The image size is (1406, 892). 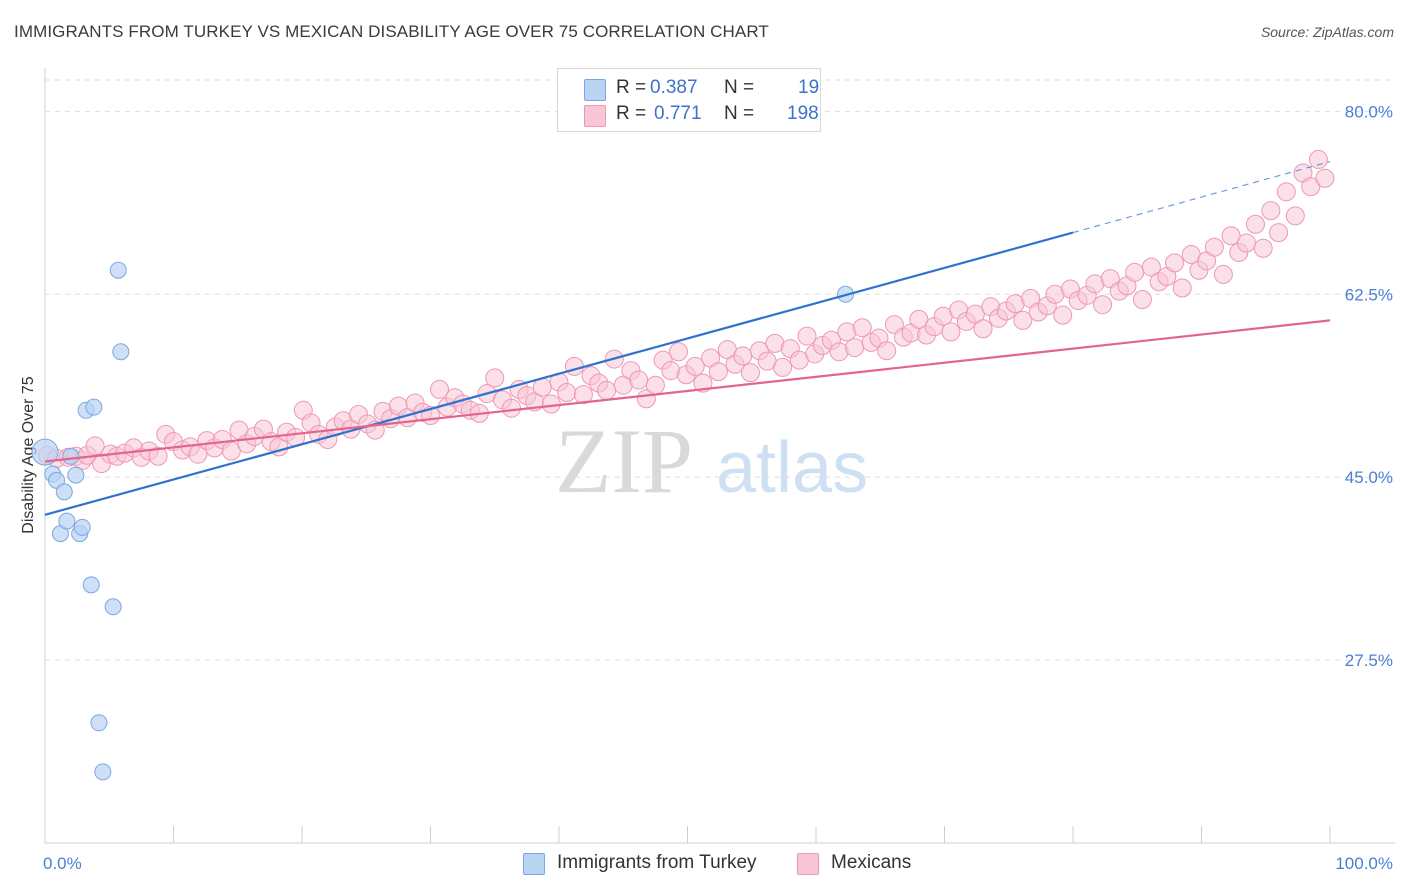 What do you see at coordinates (1369, 294) in the screenshot?
I see `y-tick-label: 62.5%` at bounding box center [1369, 294].